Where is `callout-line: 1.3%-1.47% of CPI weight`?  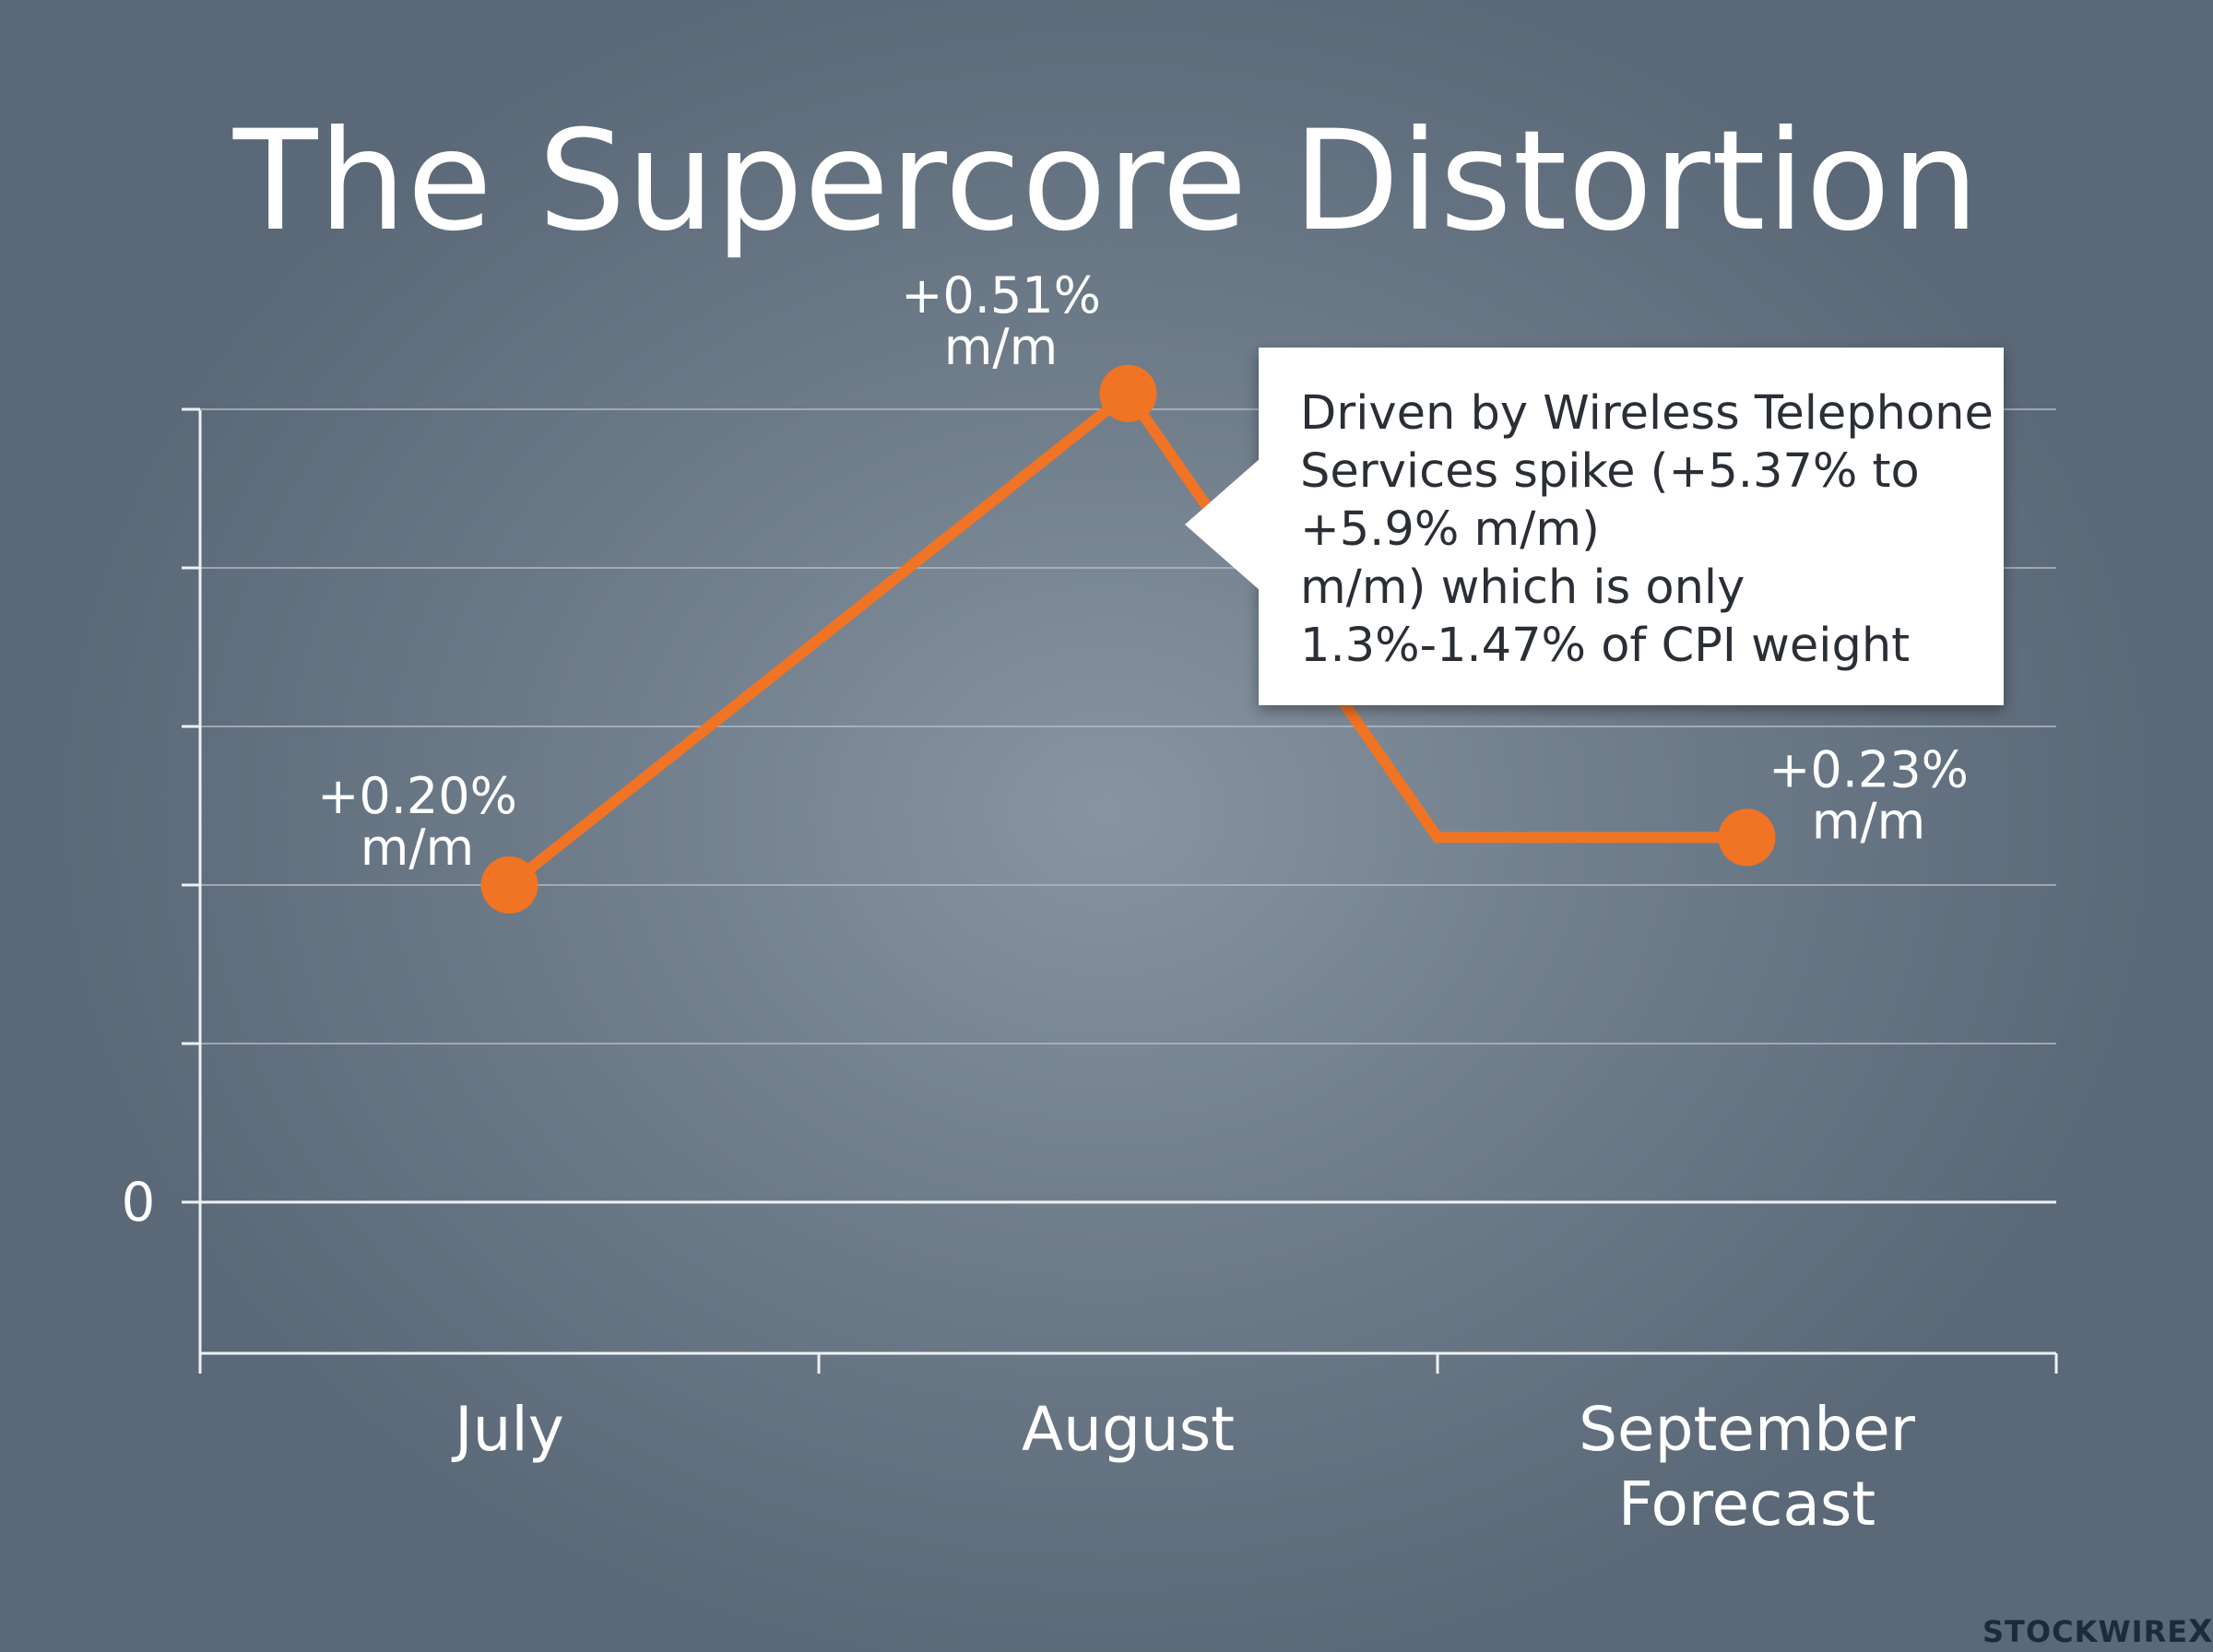
callout-line: 1.3%-1.47% of CPI weight is located at coordinates (1605, 646).